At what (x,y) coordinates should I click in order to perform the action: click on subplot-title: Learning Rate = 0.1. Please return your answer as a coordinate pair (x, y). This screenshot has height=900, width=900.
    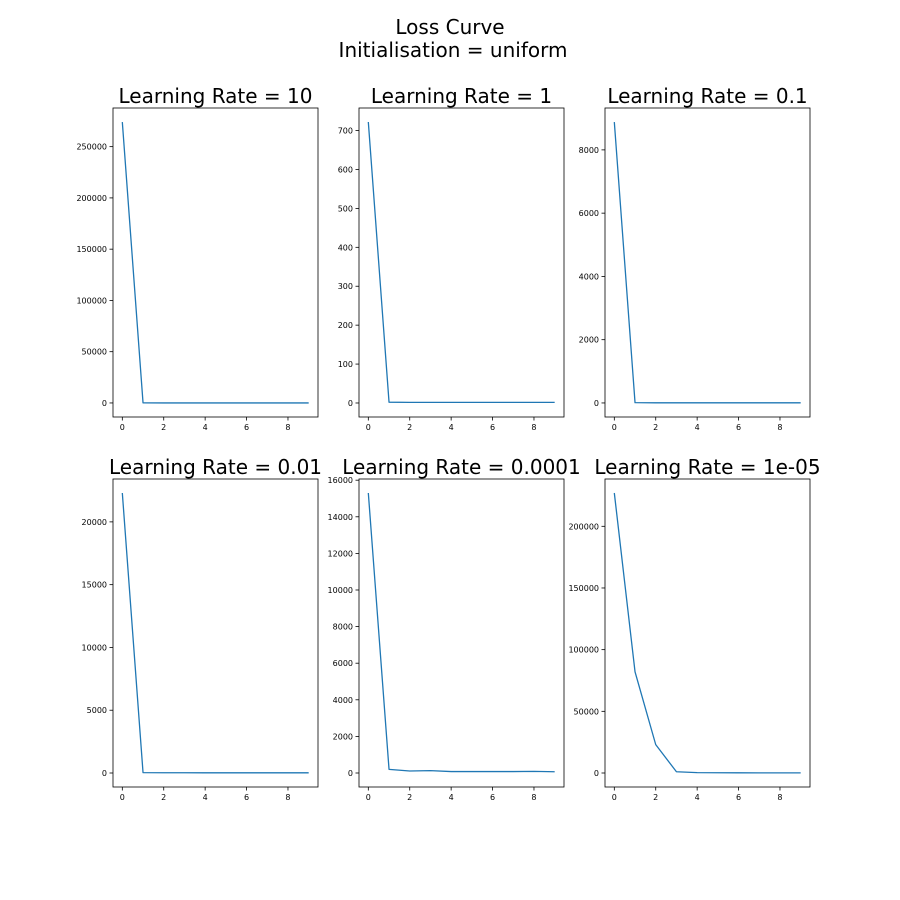
    Looking at the image, I should click on (707, 96).